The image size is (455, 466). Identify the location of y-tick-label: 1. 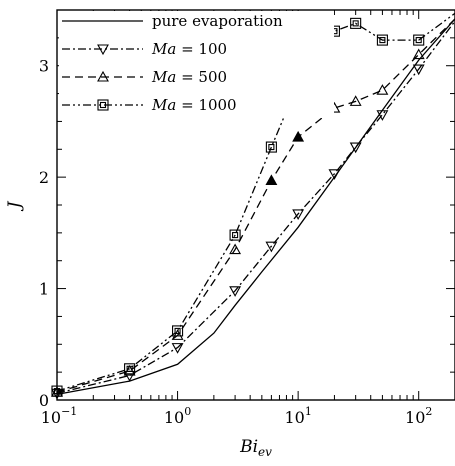
(44, 289).